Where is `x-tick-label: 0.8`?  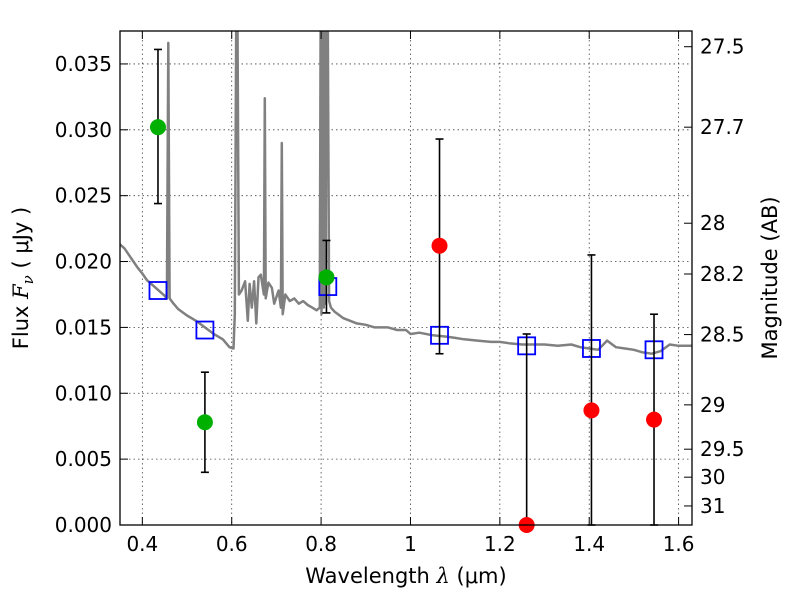 x-tick-label: 0.8 is located at coordinates (321, 544).